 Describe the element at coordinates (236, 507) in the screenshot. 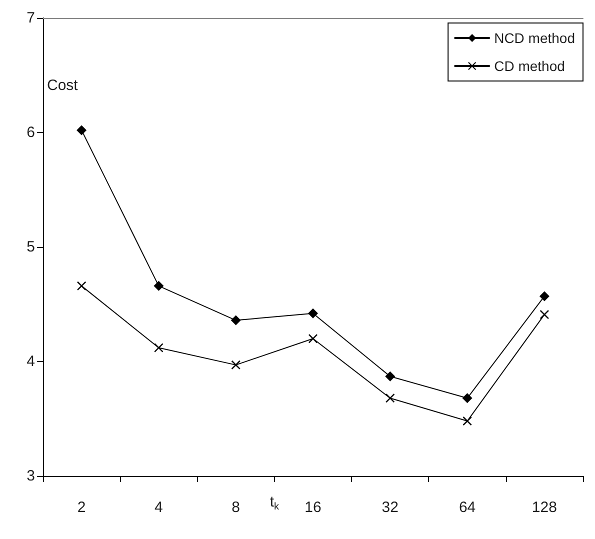

I see `x-tick-label: 8` at that location.